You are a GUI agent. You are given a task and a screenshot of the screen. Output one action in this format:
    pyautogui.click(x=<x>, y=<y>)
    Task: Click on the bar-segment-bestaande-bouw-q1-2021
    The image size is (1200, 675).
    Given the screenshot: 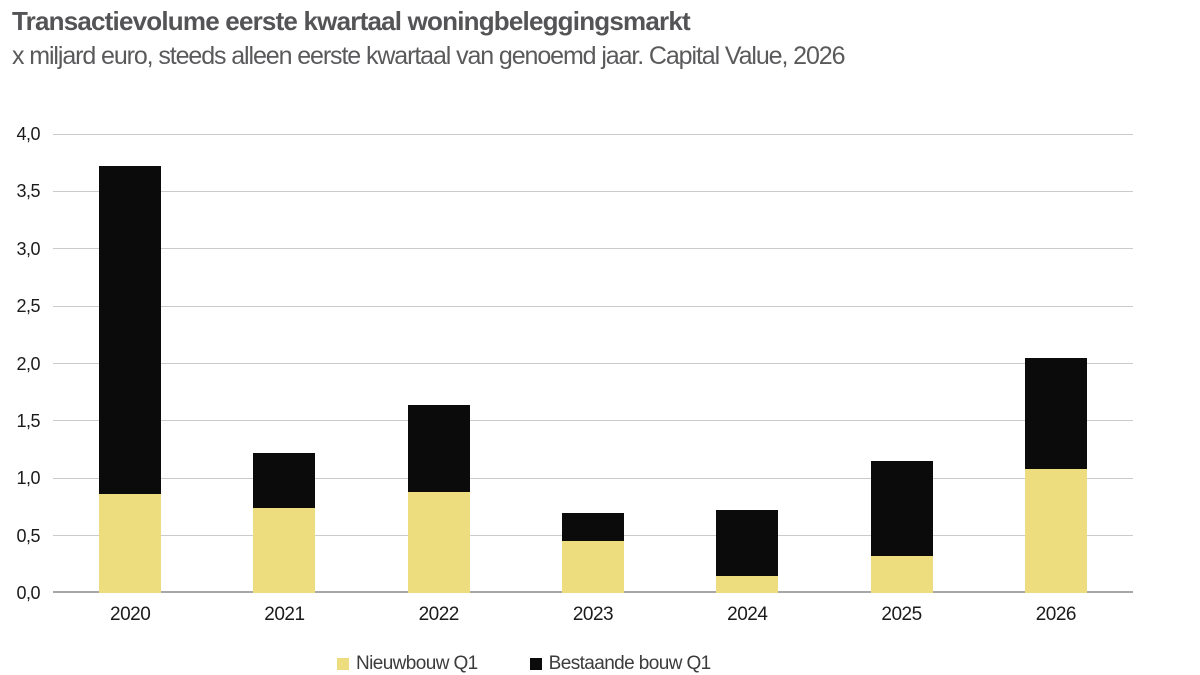 What is the action you would take?
    pyautogui.click(x=284, y=481)
    